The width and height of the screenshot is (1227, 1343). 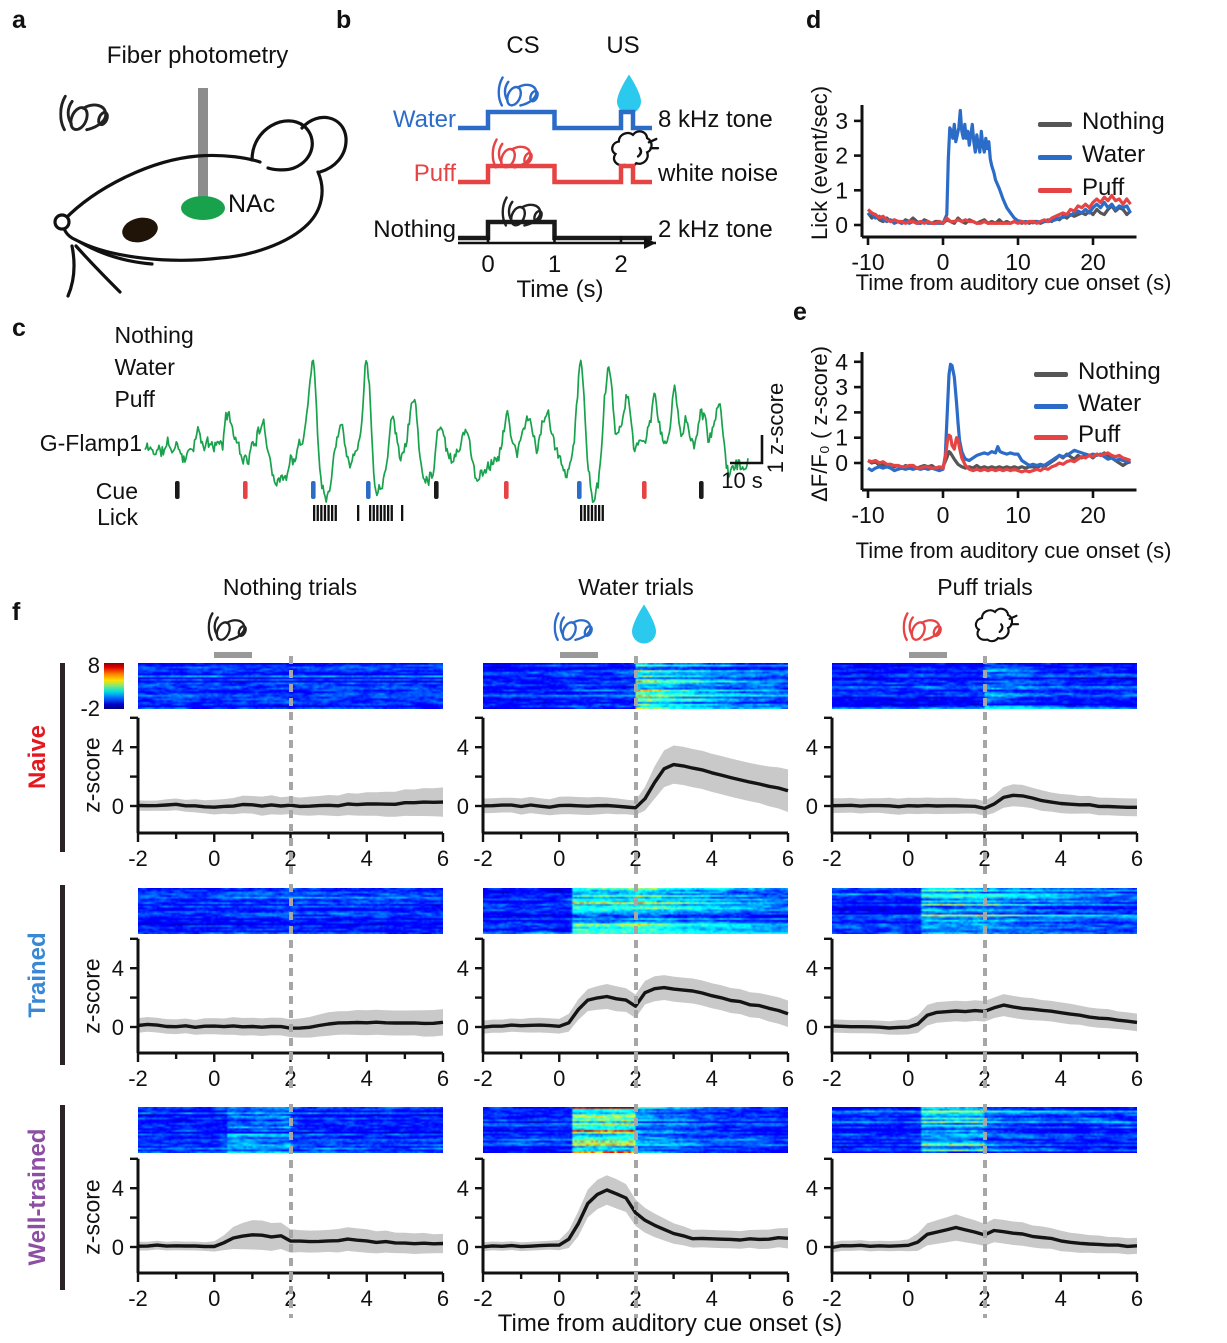 I want to click on legend-c-nothing: Nothing, so click(x=144, y=335).